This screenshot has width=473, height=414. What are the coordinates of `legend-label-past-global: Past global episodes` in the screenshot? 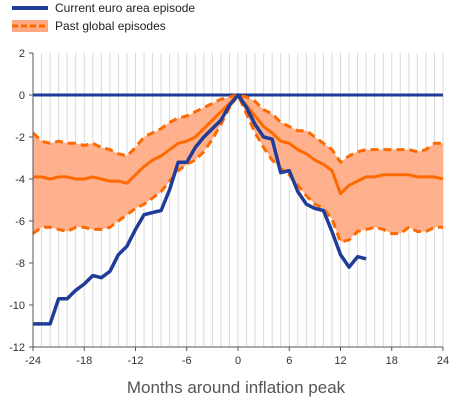 It's located at (110, 26).